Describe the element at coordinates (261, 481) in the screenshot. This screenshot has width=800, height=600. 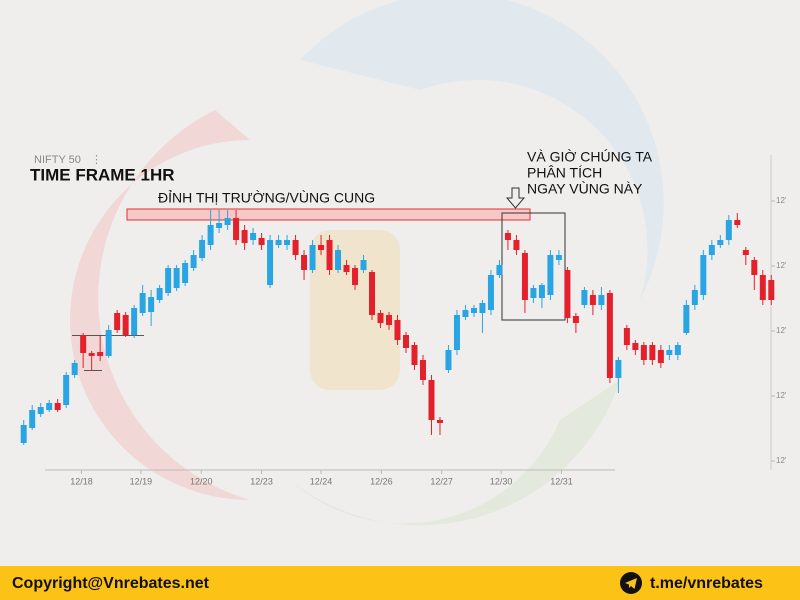
I see `x-tick-label: 12/23` at that location.